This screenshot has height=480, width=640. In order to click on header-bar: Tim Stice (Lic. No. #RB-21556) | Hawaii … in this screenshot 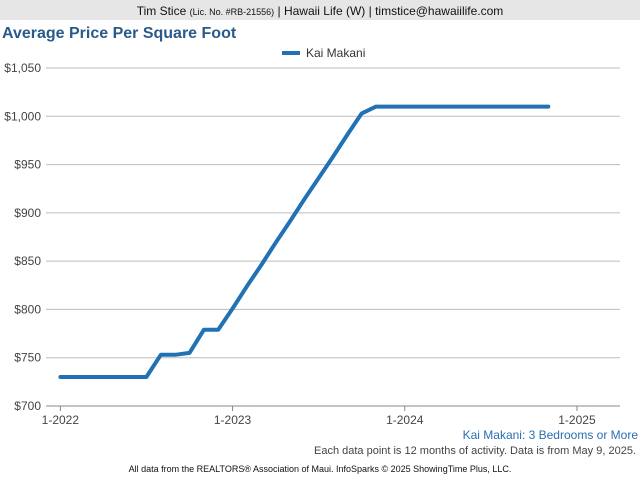, I will do `click(320, 10)`.